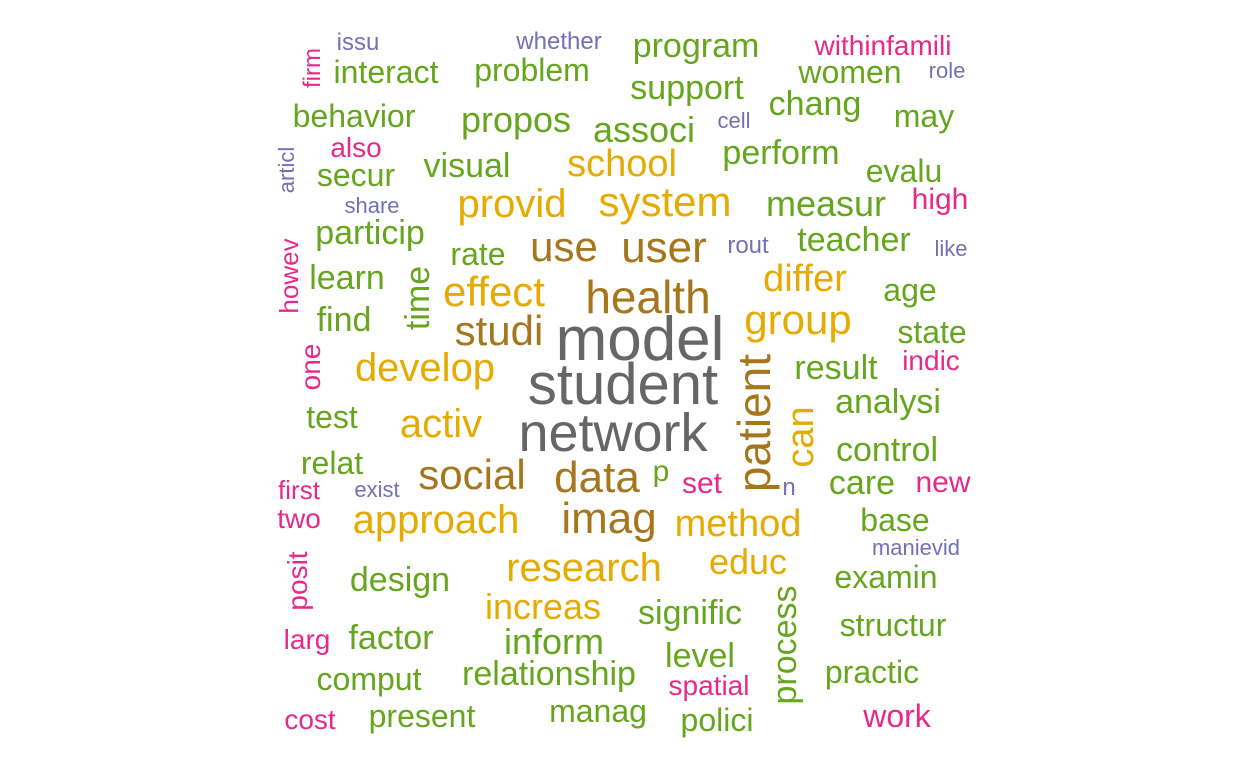 This screenshot has height=768, width=1248. Describe the element at coordinates (943, 482) in the screenshot. I see `word-new: new` at that location.